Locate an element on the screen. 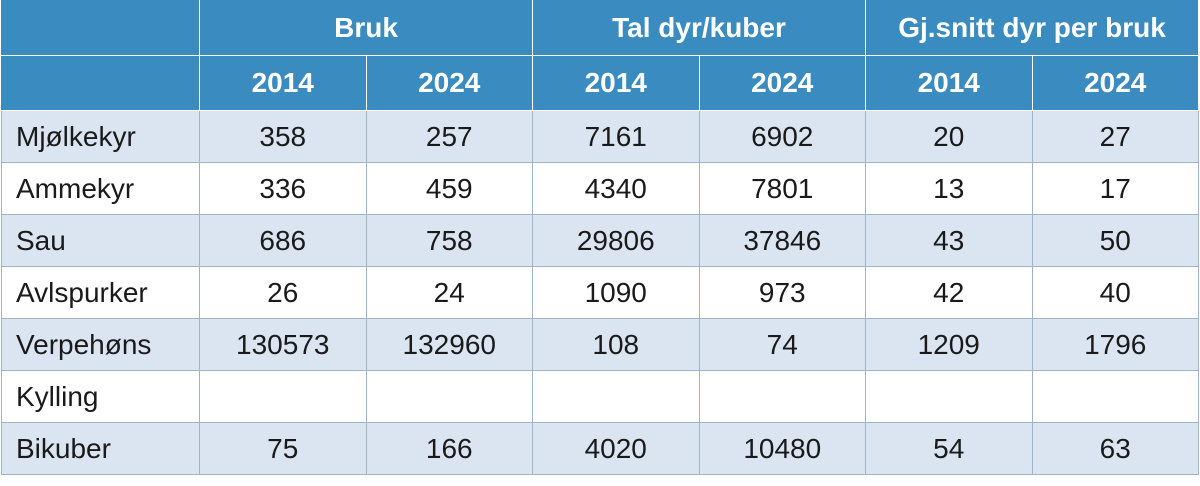 The height and width of the screenshot is (486, 1200). group-header: Bruk is located at coordinates (366, 28).